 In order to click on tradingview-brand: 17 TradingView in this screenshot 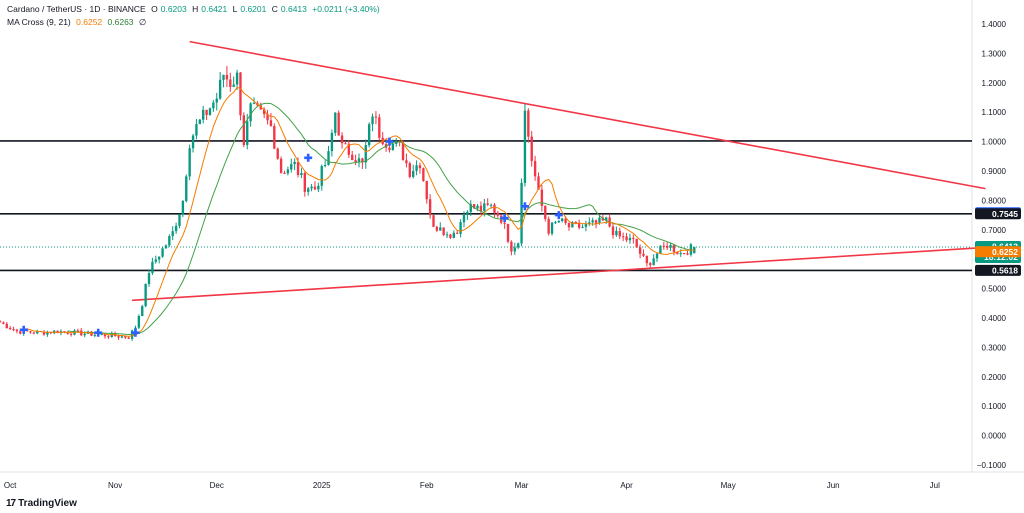, I will do `click(41, 503)`.